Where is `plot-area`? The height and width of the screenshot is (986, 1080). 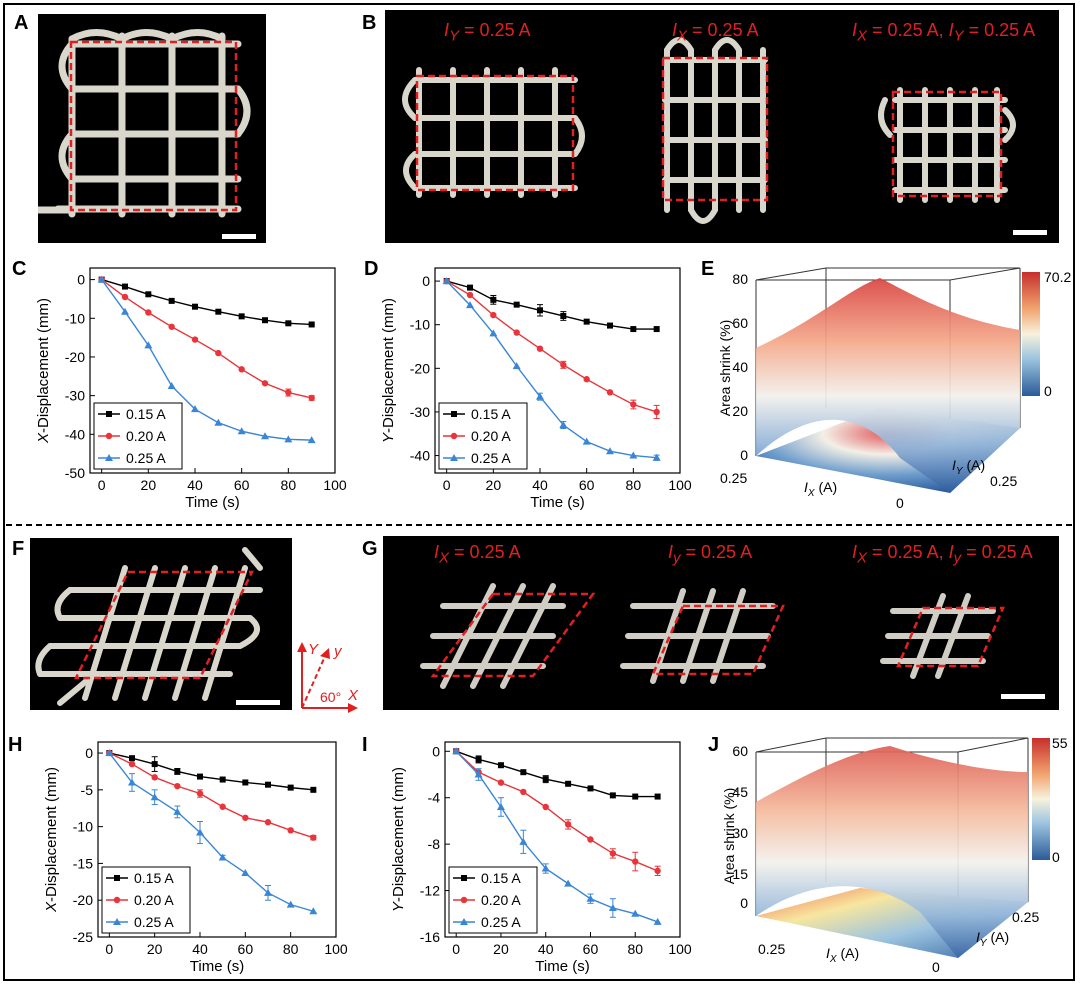
plot-area is located at coordinates (557, 370).